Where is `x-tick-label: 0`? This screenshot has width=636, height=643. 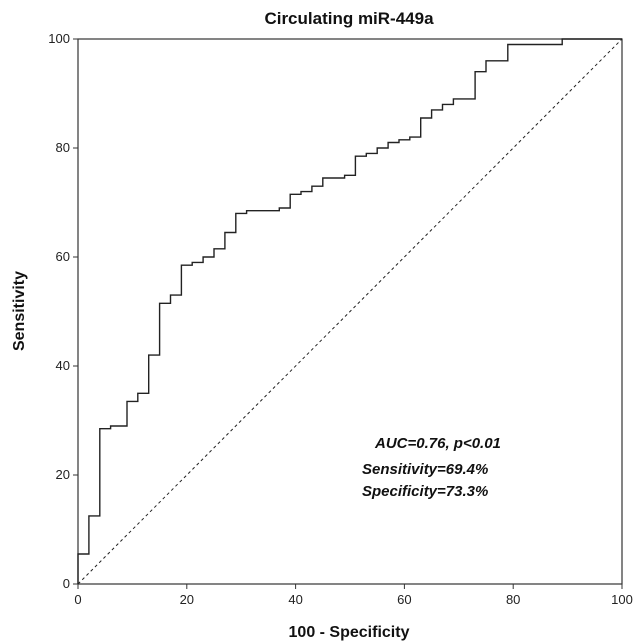 x-tick-label: 0 is located at coordinates (77, 599).